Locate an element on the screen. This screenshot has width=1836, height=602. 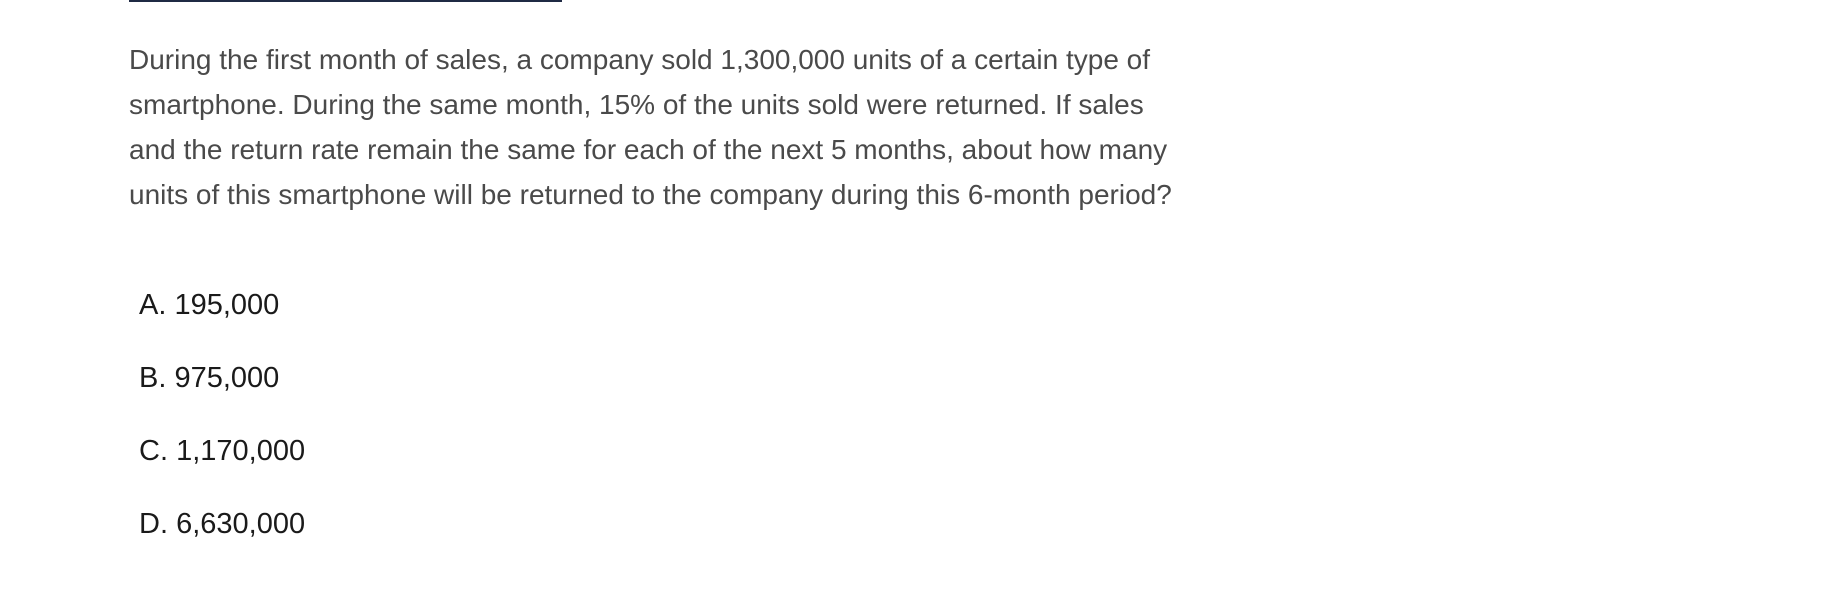
choice-c: C. 1,170,000 is located at coordinates (222, 464).